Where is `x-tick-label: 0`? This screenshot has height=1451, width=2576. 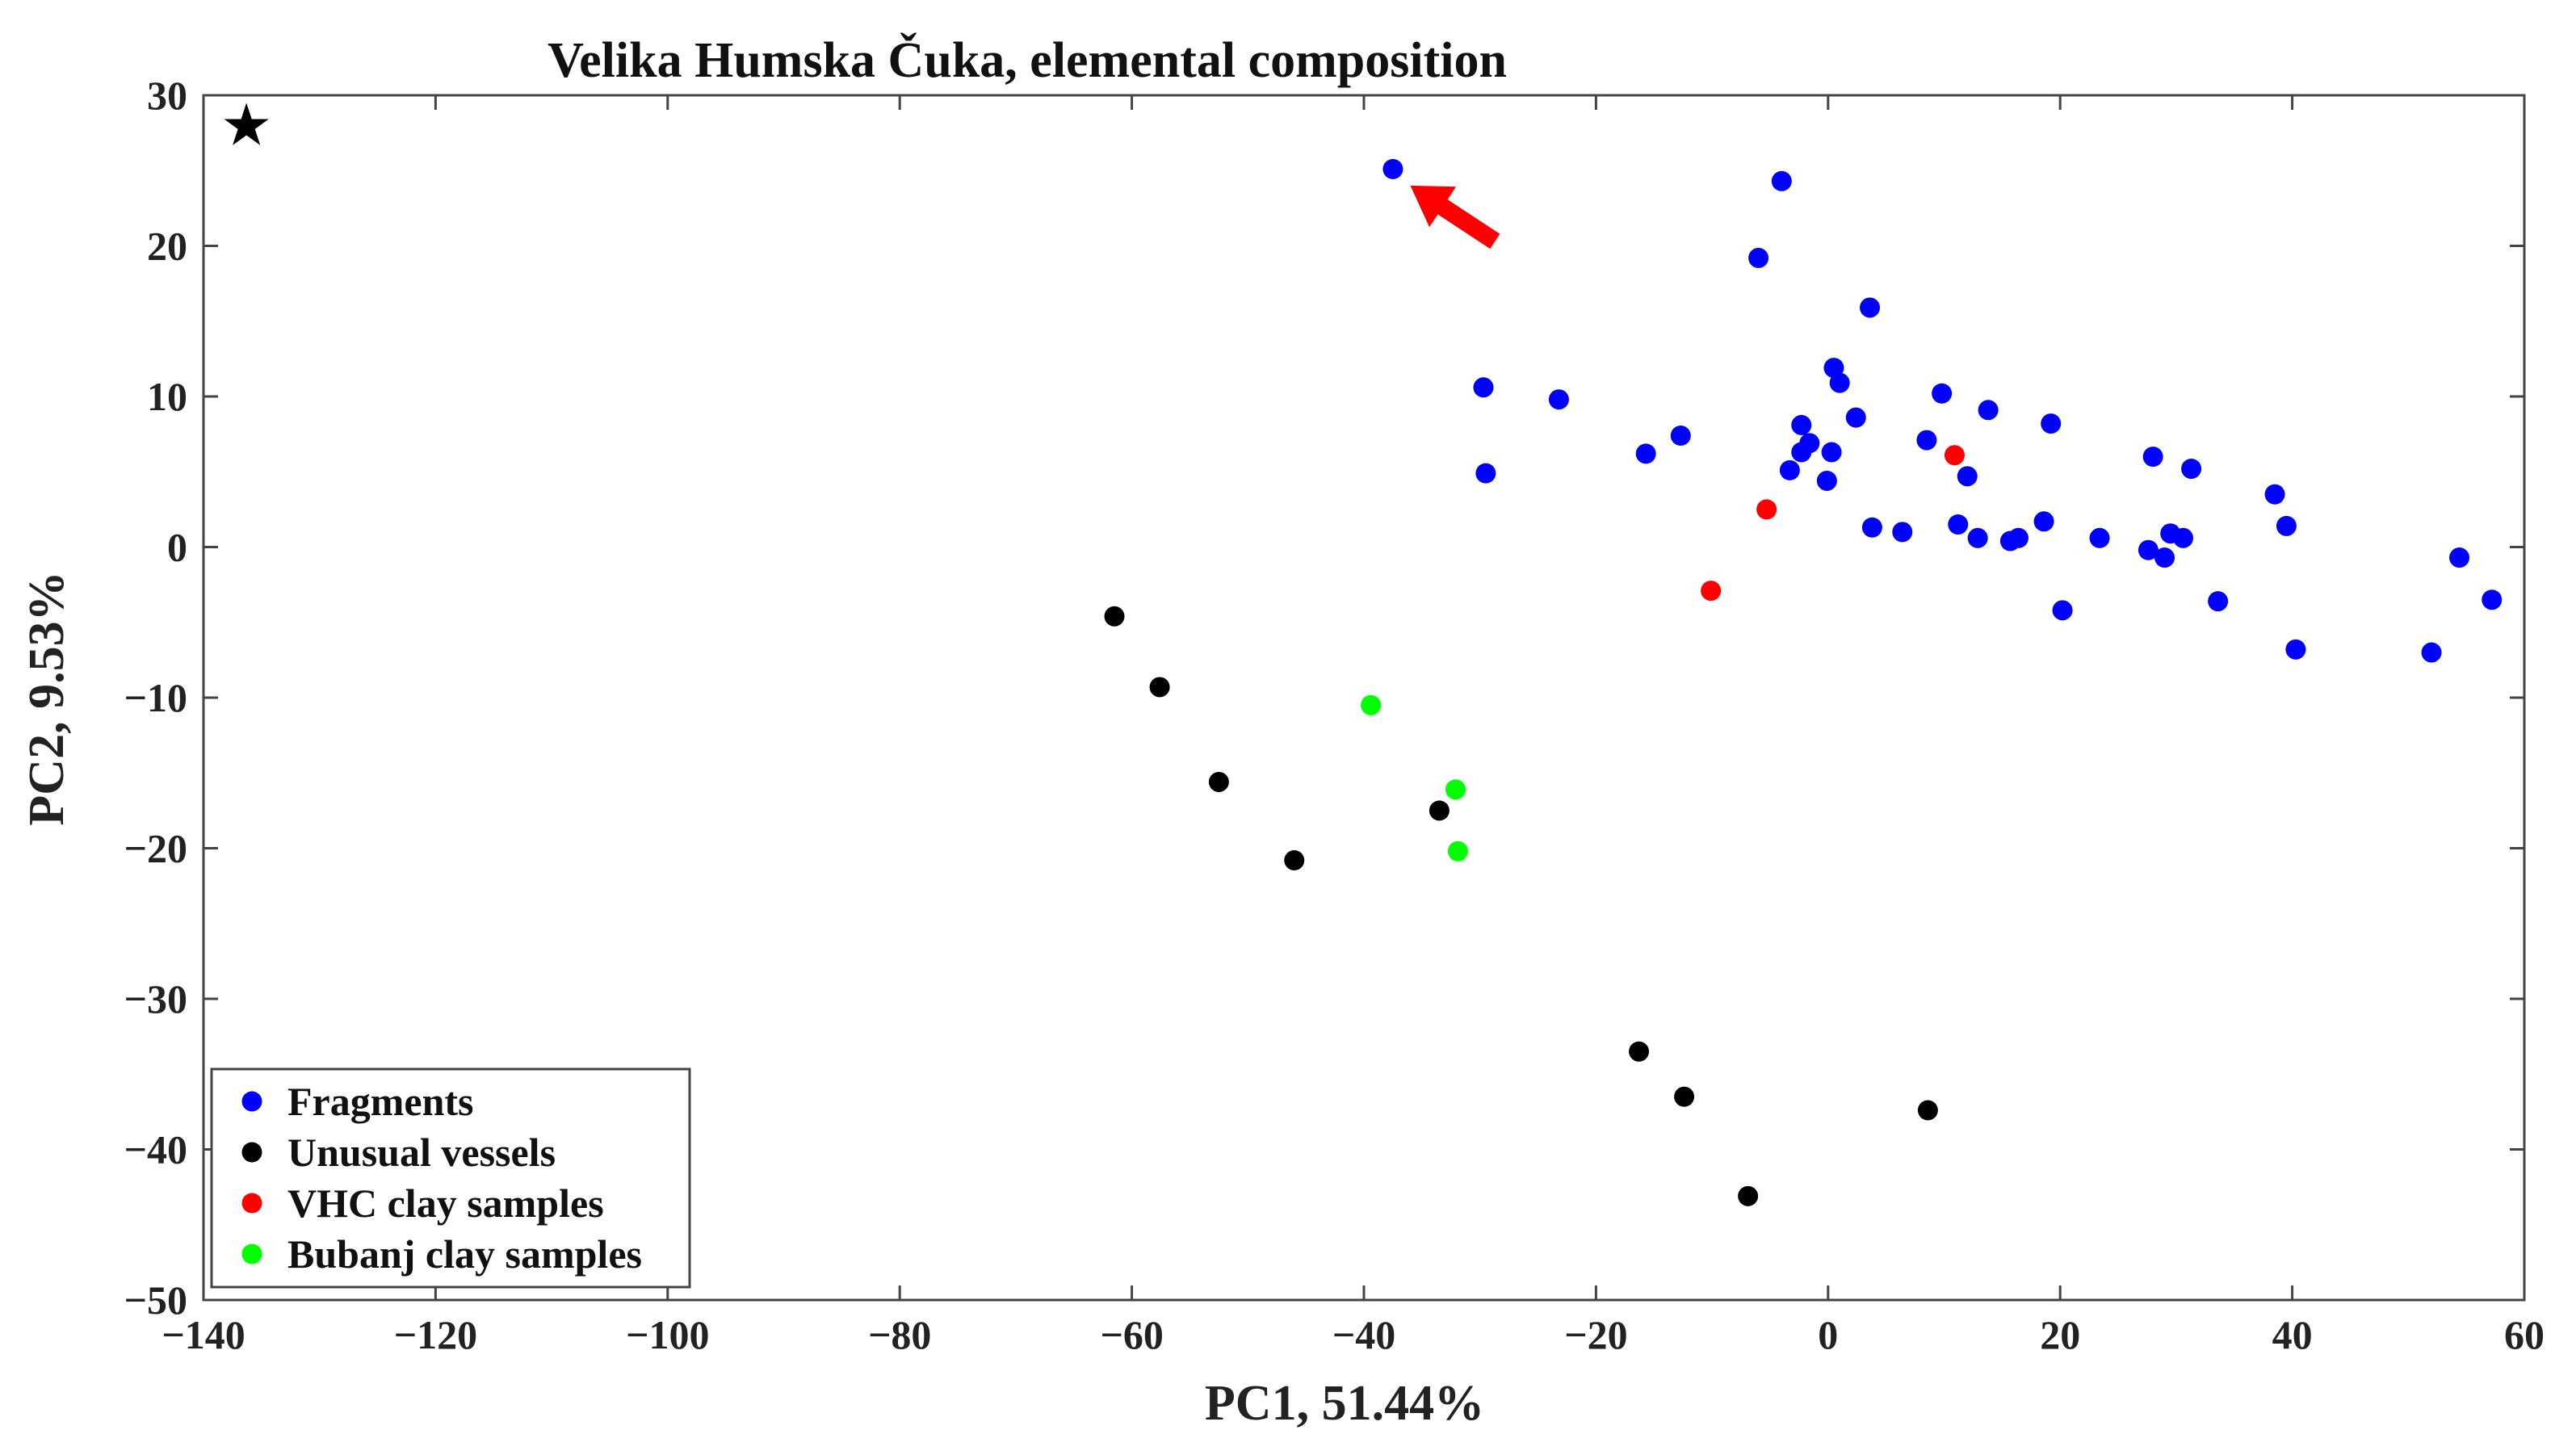 x-tick-label: 0 is located at coordinates (1828, 1334).